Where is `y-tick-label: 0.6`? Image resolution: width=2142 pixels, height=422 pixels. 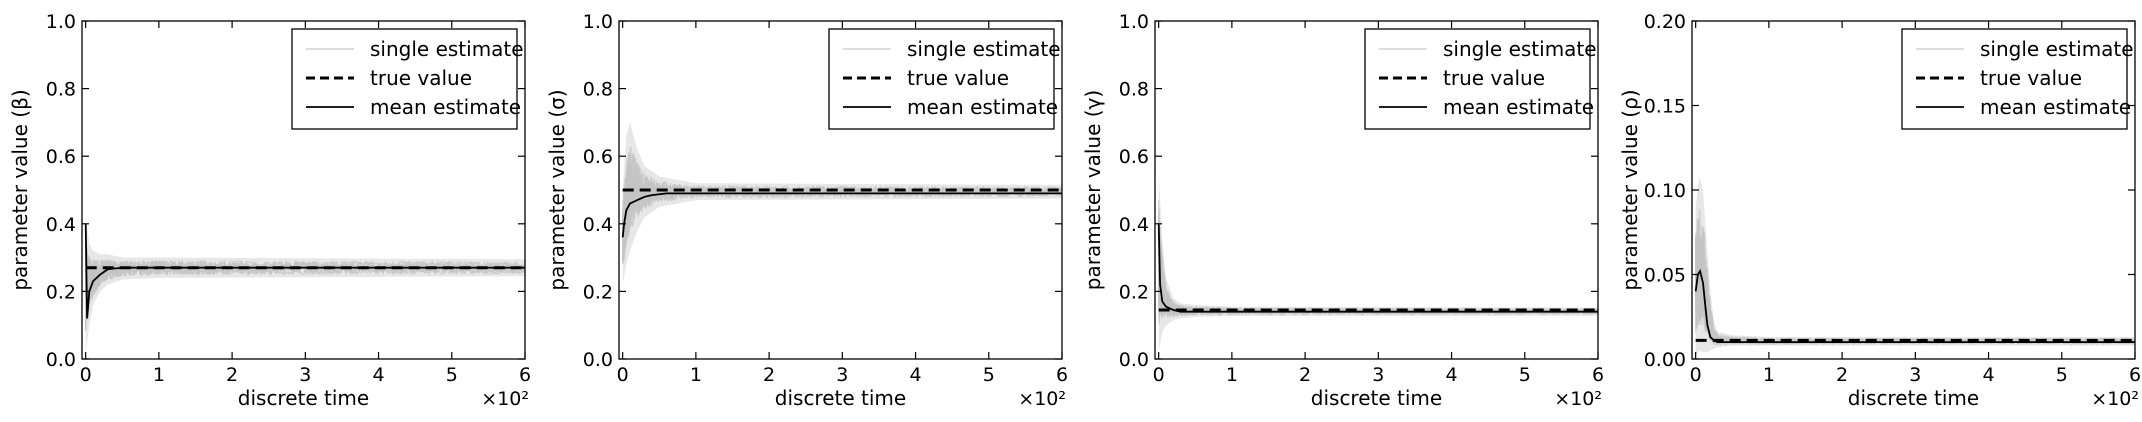
y-tick-label: 0.6 is located at coordinates (598, 157).